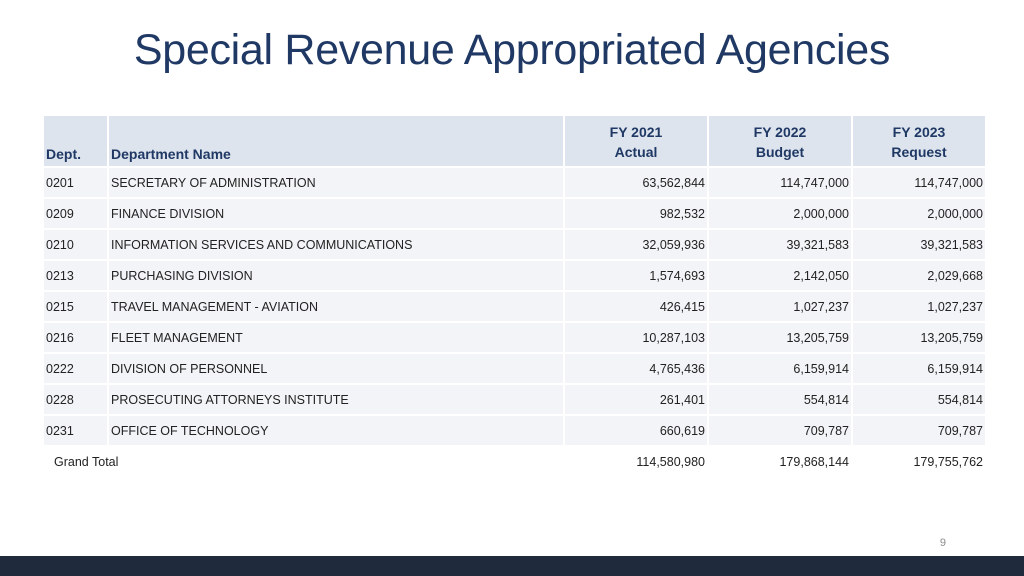 The height and width of the screenshot is (576, 1024). What do you see at coordinates (336, 400) in the screenshot?
I see `department-name: PROSECUTING ATTORNEYS INSTITUTE` at bounding box center [336, 400].